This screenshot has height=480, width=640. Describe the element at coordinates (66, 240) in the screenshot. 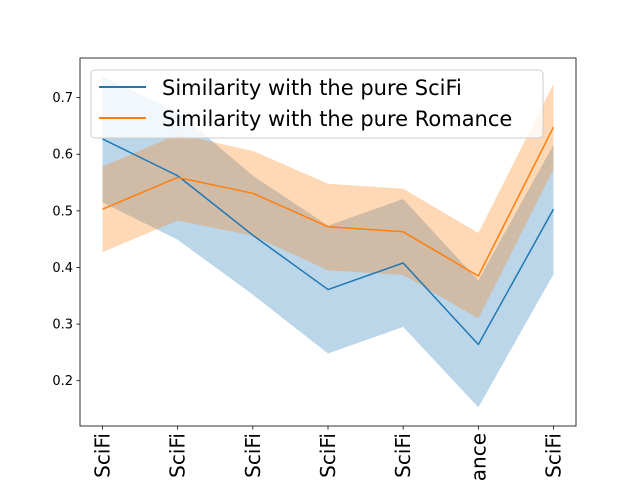

I see `y-axis: 0.2 0.3 0.4 0.5 0.6 0.7` at that location.